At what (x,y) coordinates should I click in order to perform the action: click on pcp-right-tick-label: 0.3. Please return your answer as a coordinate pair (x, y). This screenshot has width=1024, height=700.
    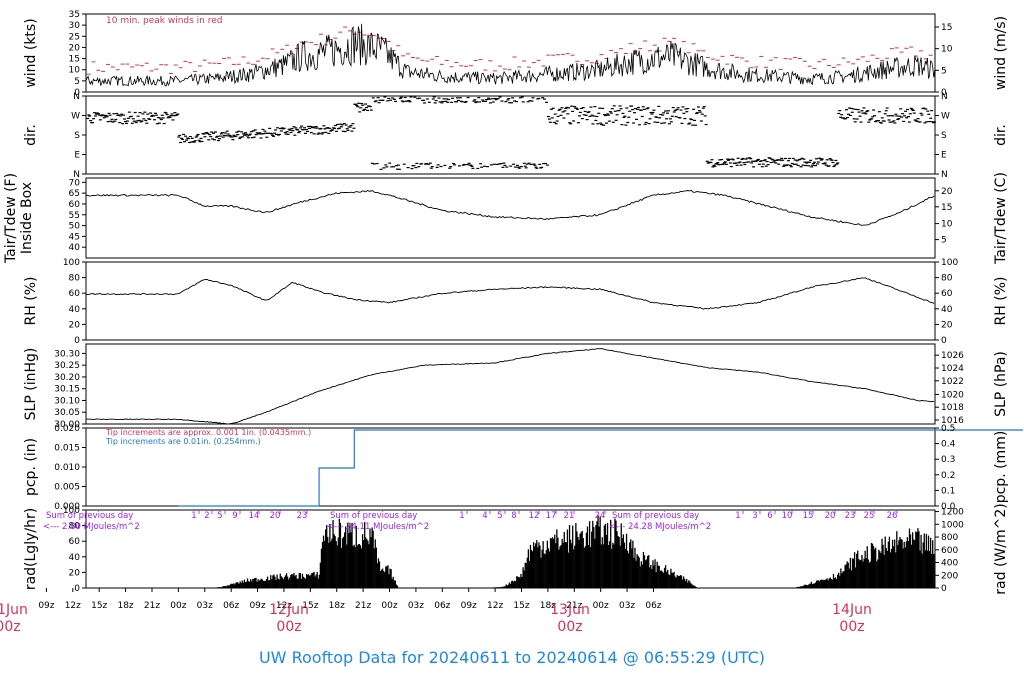
    Looking at the image, I should click on (948, 460).